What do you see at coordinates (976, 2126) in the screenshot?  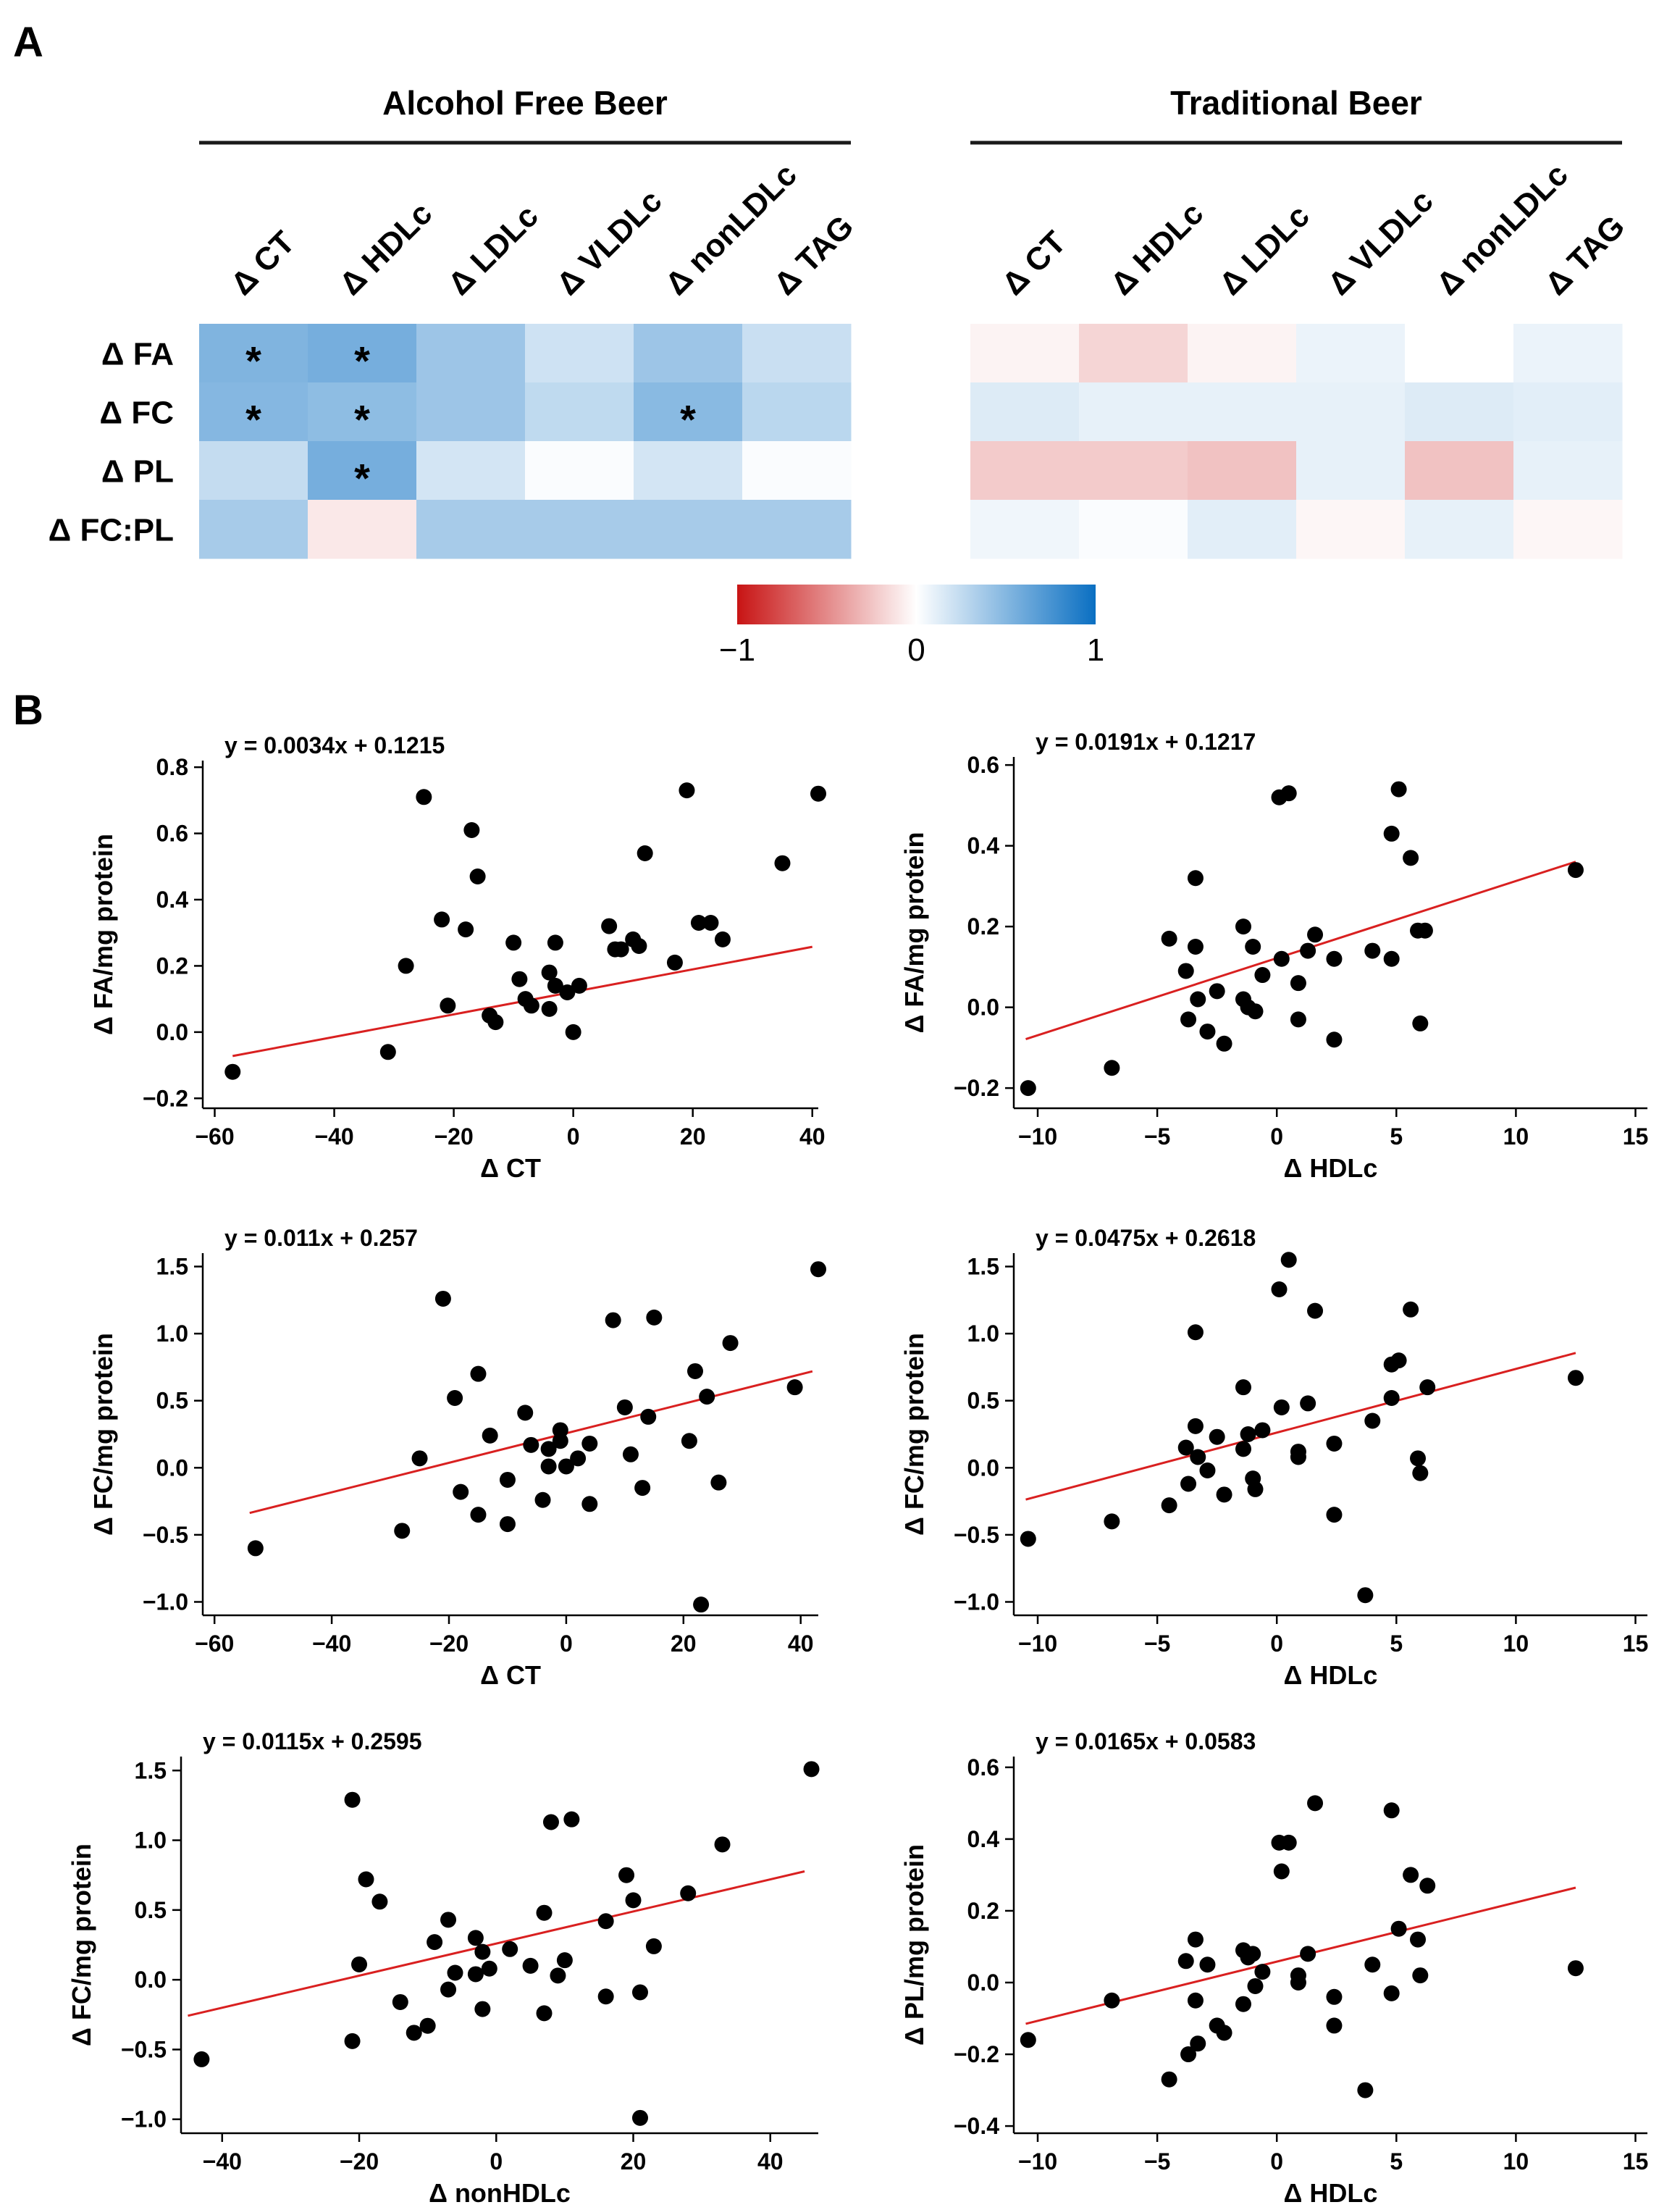 I see `y-tick-label: −0.4` at bounding box center [976, 2126].